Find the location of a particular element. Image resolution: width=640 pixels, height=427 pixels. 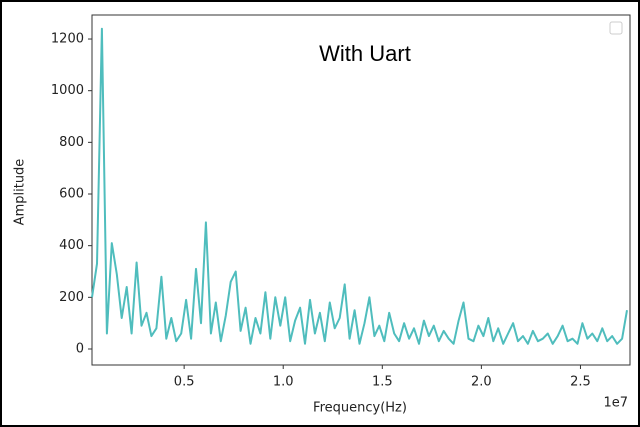

x-tick-label: 0.5 is located at coordinates (184, 382).